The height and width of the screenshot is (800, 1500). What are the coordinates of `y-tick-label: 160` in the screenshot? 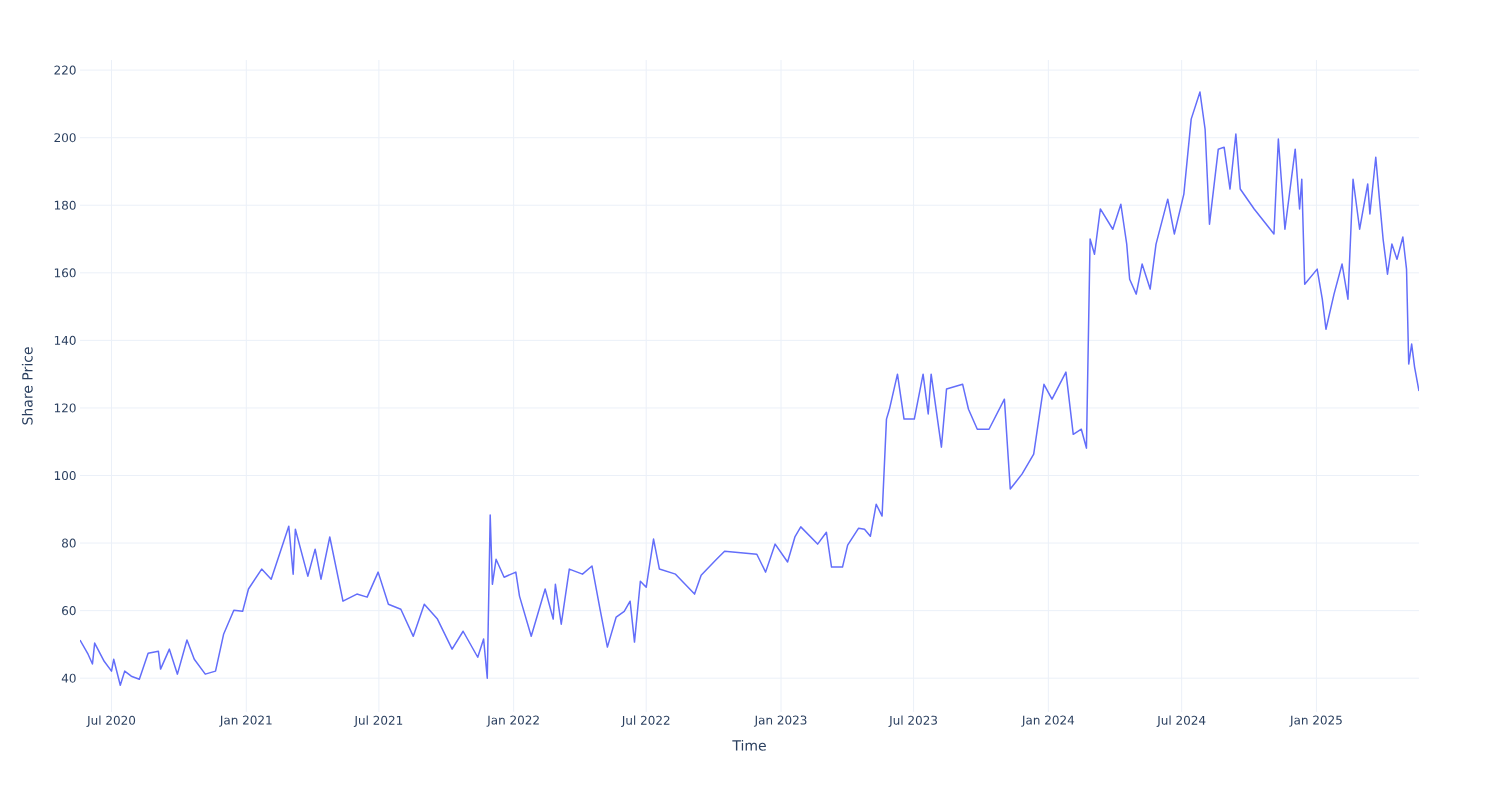 It's located at (65, 273).